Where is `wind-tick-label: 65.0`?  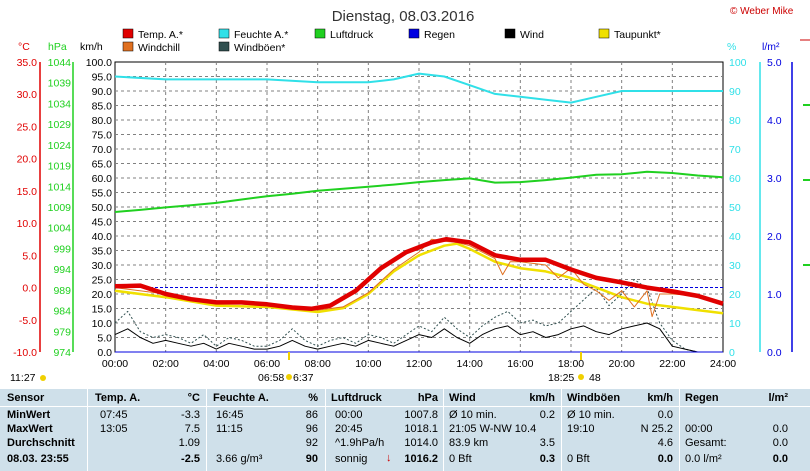
wind-tick-label: 65.0 is located at coordinates (102, 165).